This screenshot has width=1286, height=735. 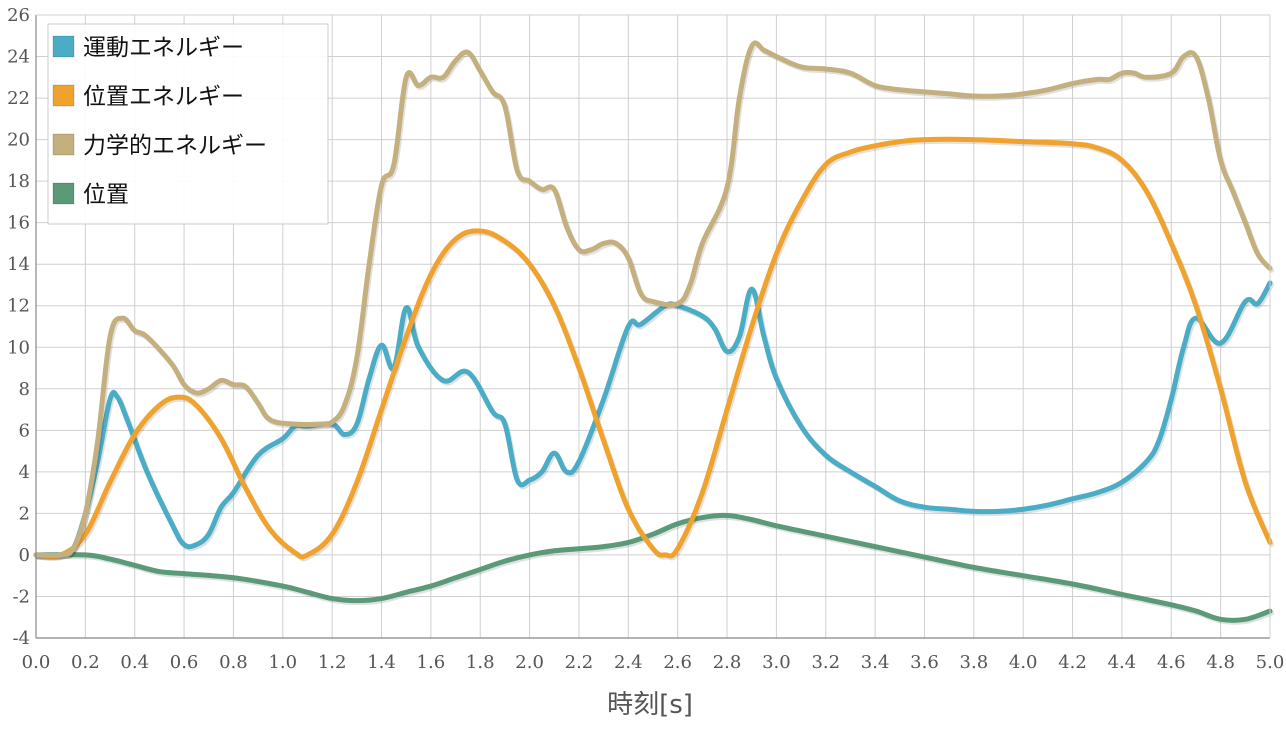 I want to click on x-tick-label: 0.4, so click(x=134, y=662).